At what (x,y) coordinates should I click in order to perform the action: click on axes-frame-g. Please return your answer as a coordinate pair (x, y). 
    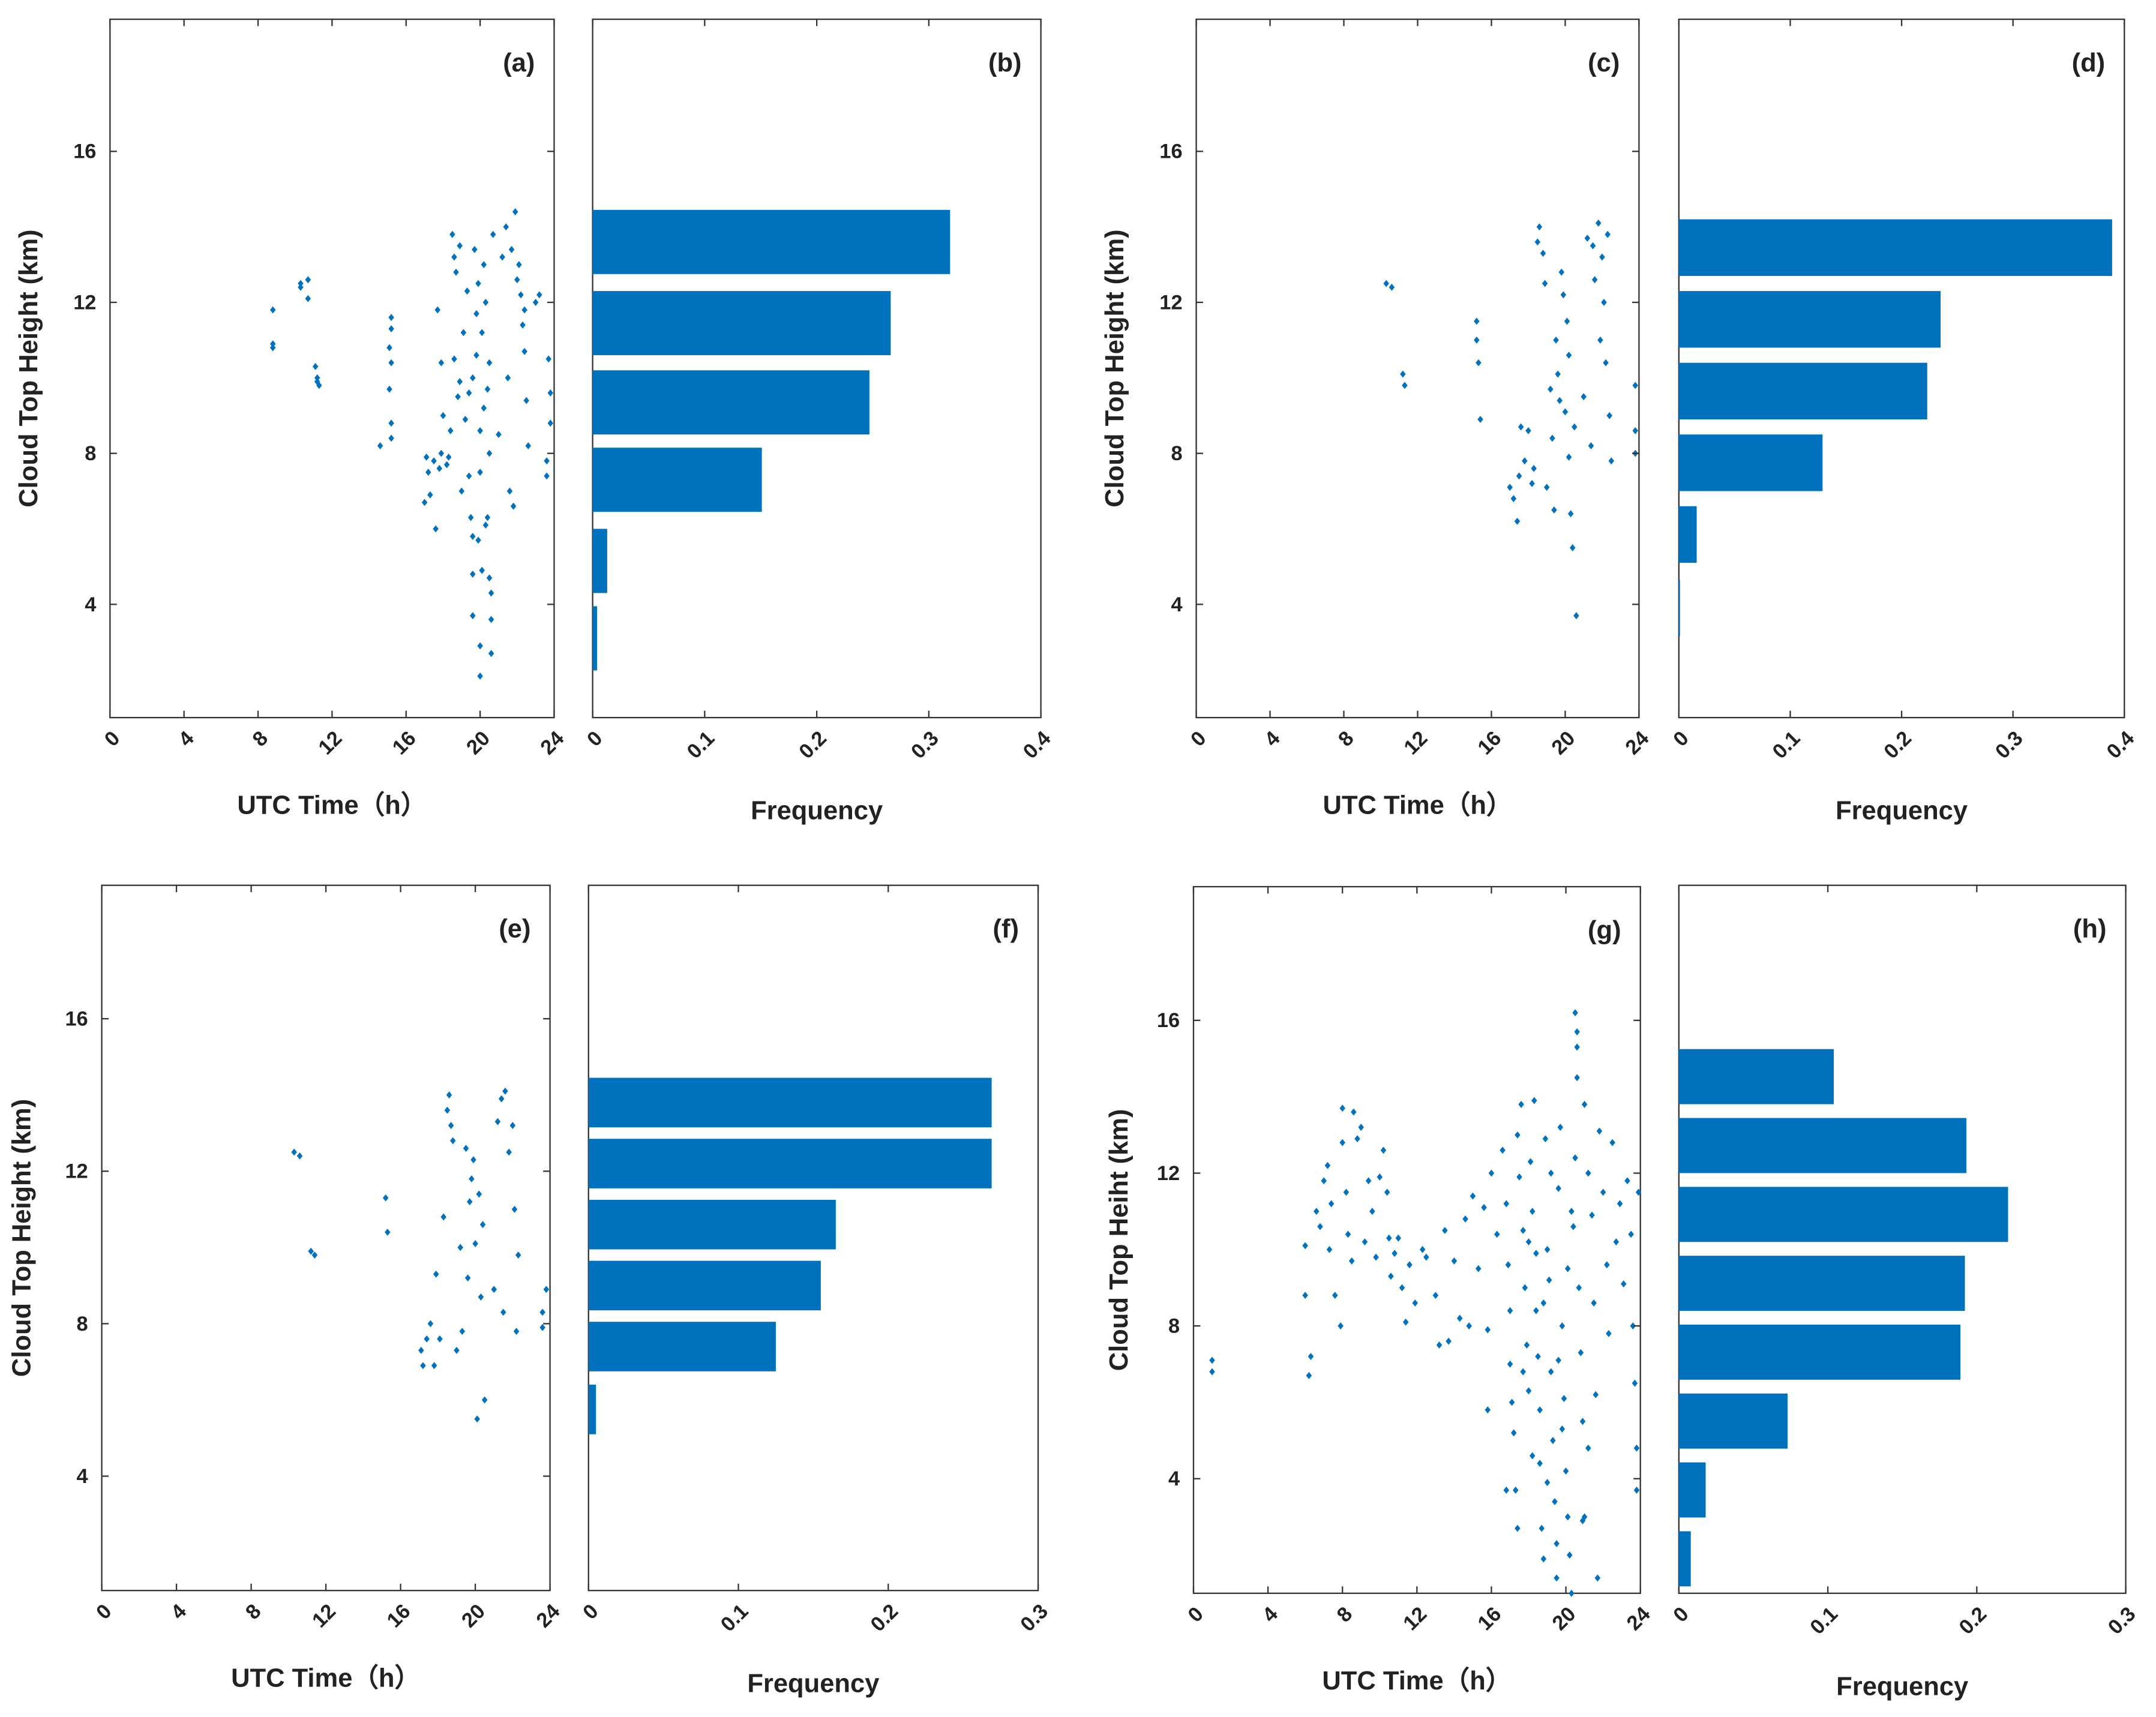
    Looking at the image, I should click on (1416, 1239).